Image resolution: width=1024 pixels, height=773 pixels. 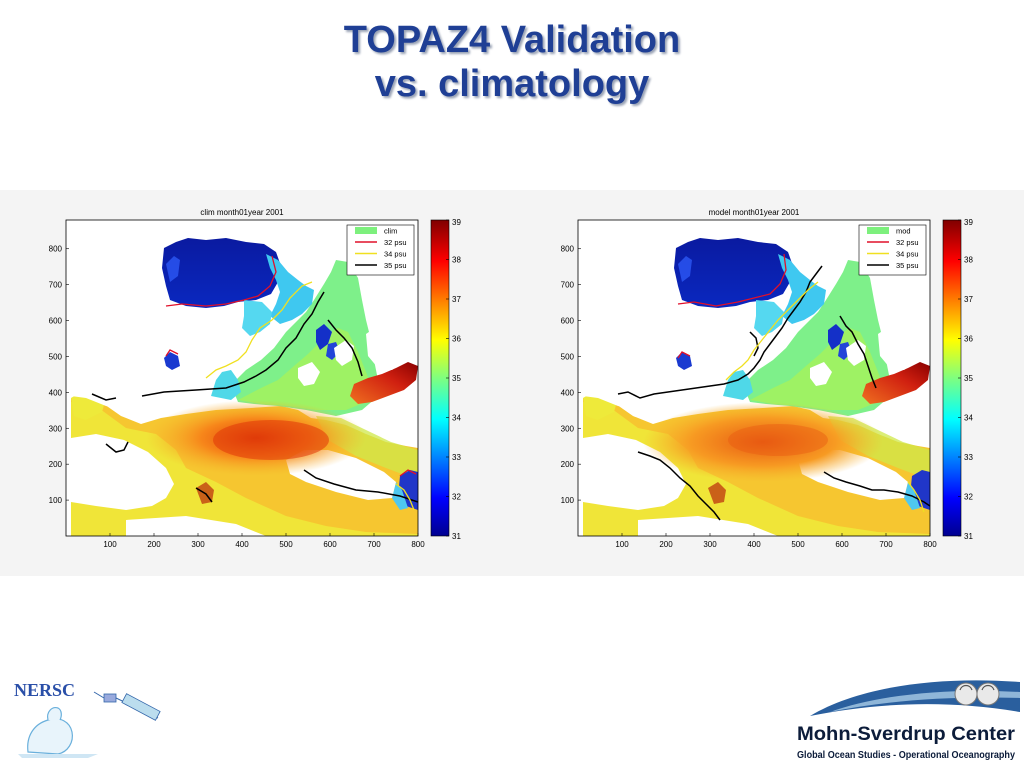 What do you see at coordinates (968, 378) in the screenshot?
I see `colorbar-tick-label: 35` at bounding box center [968, 378].